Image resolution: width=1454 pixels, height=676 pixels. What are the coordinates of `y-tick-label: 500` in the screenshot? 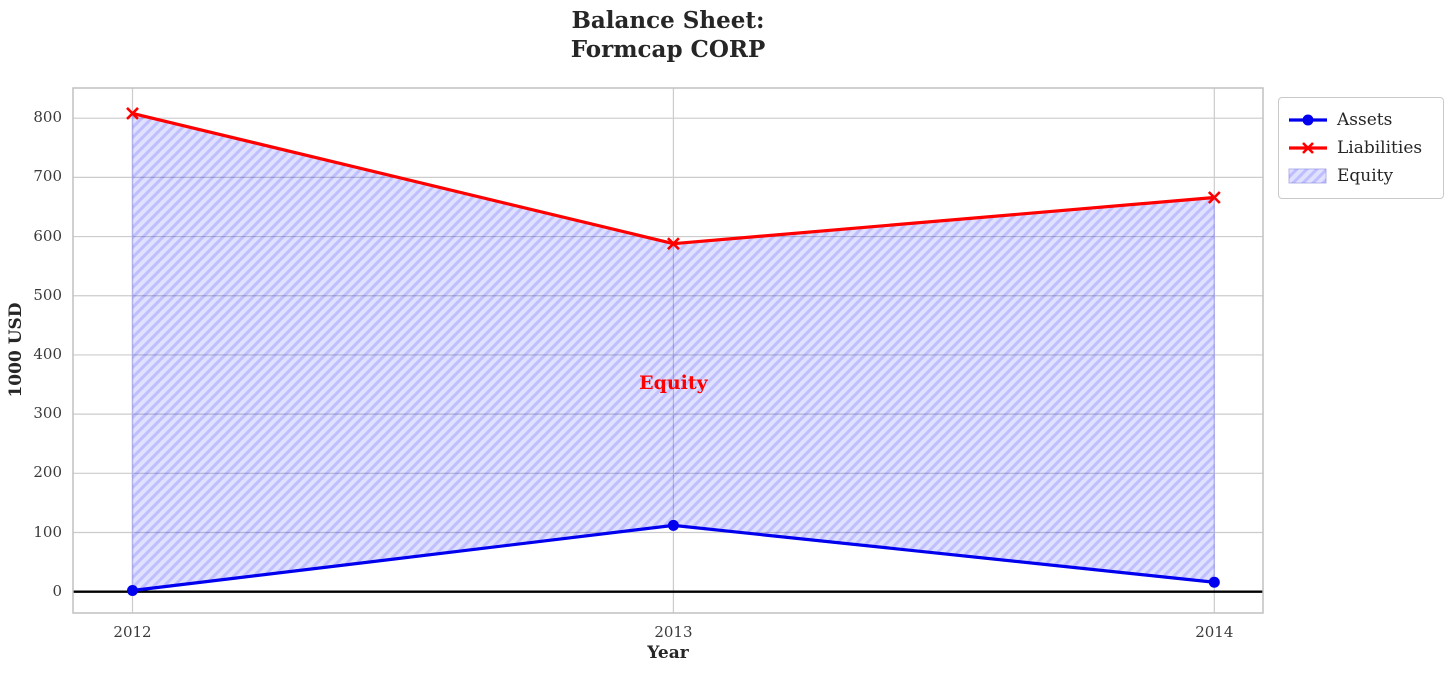 It's located at (47, 294).